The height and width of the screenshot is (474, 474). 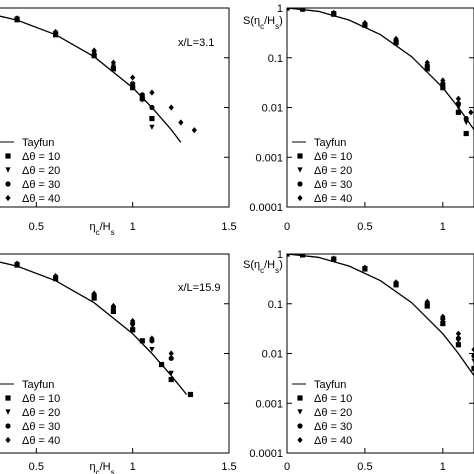 What do you see at coordinates (199, 288) in the screenshot?
I see `panel-annotation: x/L=15.9` at bounding box center [199, 288].